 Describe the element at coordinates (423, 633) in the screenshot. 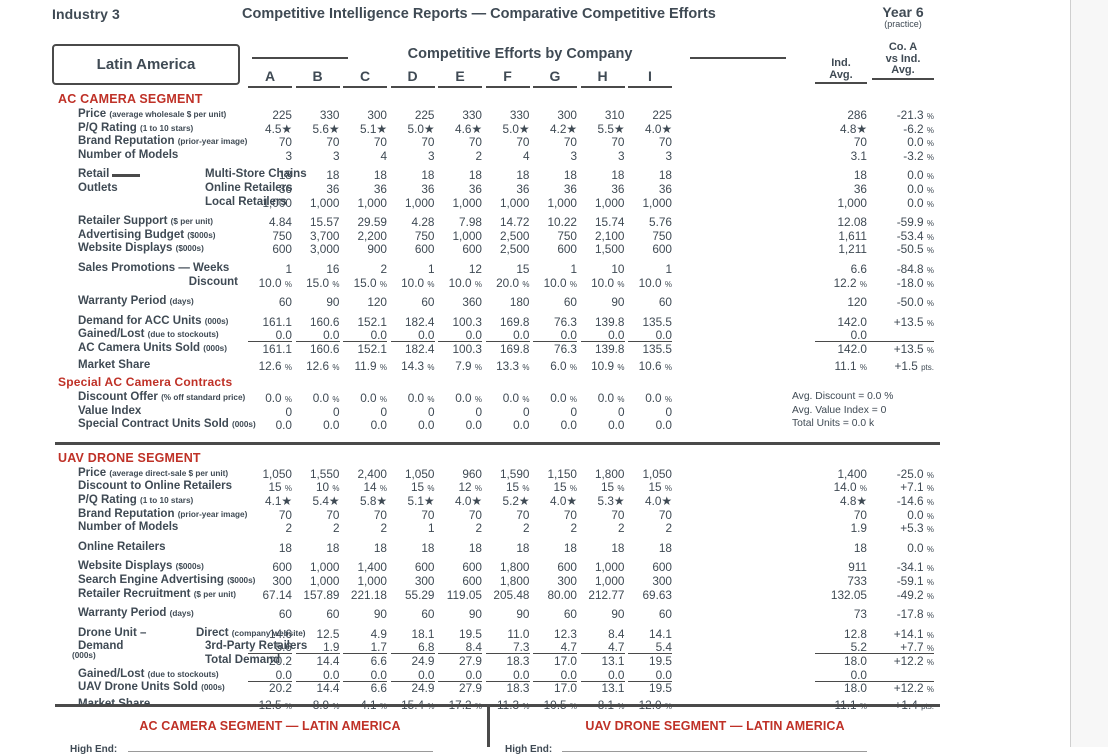

I see `cell-d: 18.1` at that location.